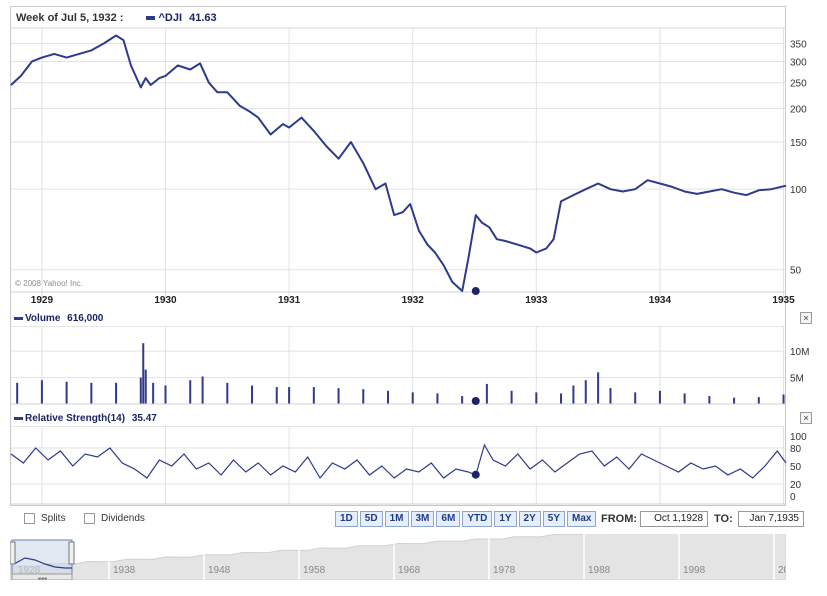 This screenshot has height=596, width=827. I want to click on range-button-ytd: YTD, so click(477, 519).